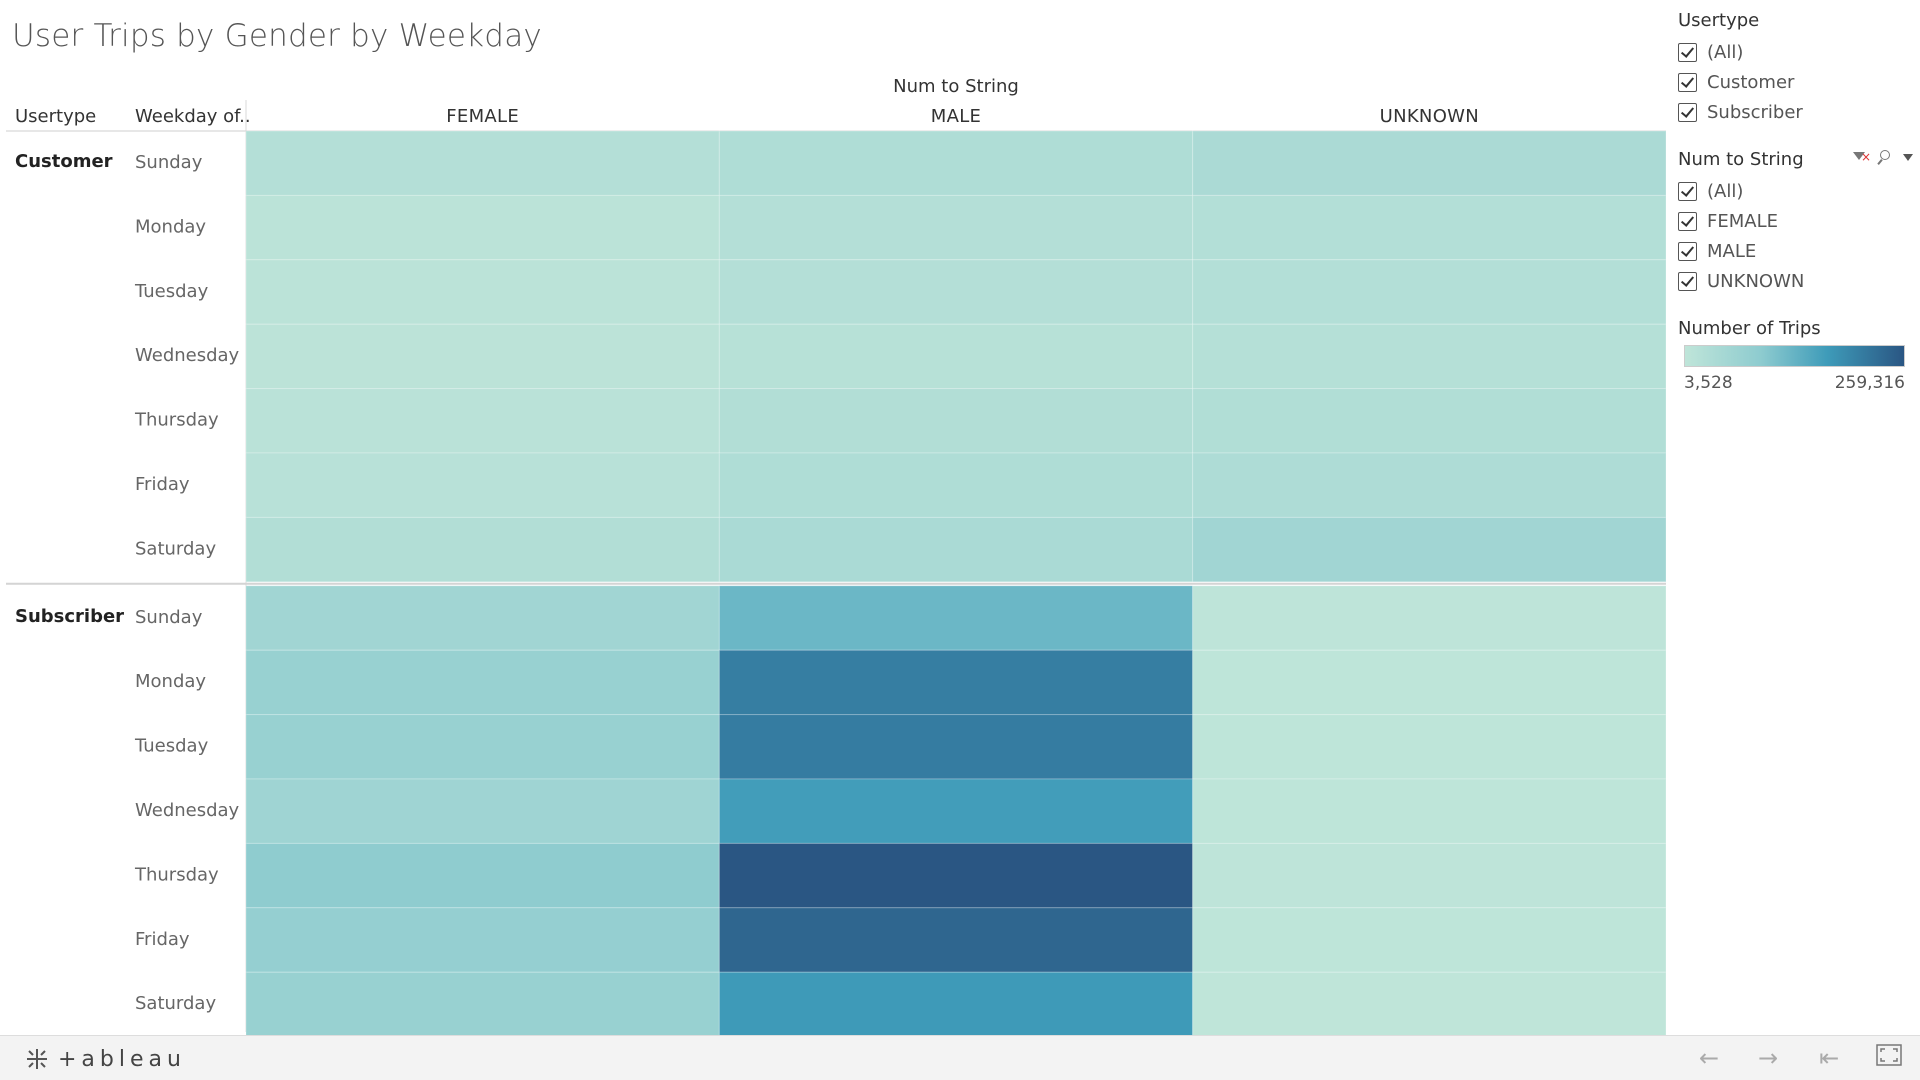 The image size is (1920, 1080). I want to click on heatmap-cell: Subscriber / Thursday / MALE: 259,316, so click(956, 875).